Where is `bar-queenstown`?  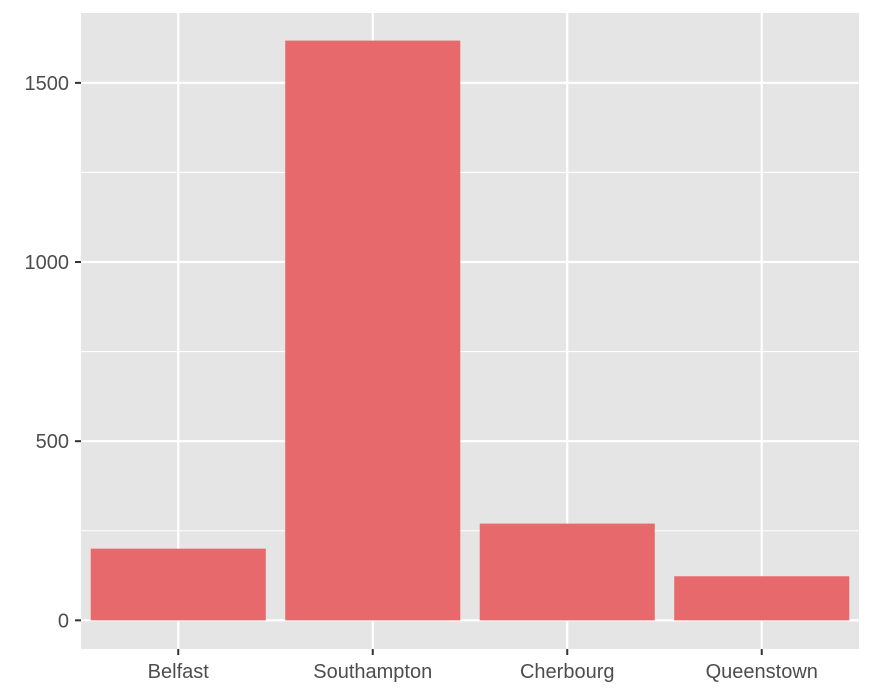 bar-queenstown is located at coordinates (762, 598).